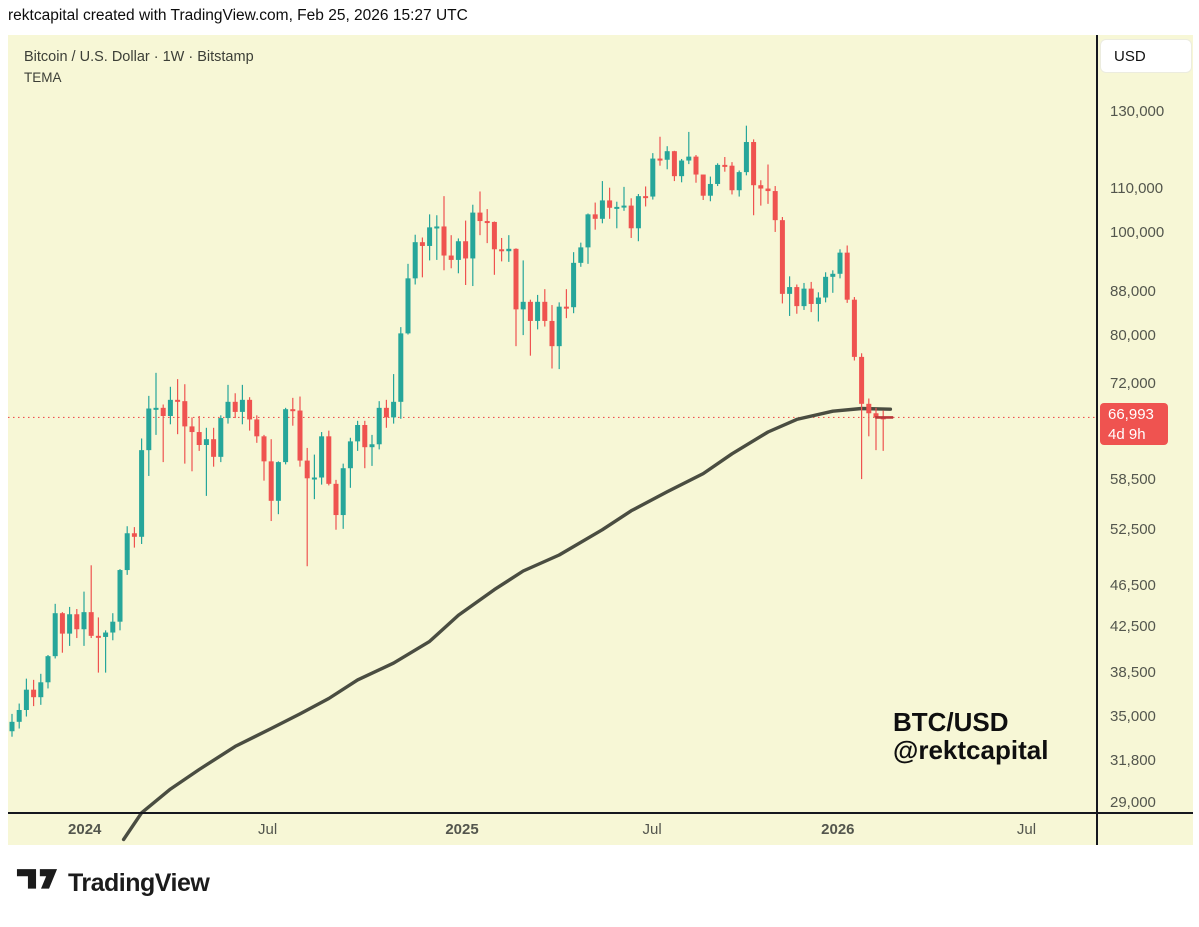 Image resolution: width=1199 pixels, height=927 pixels. I want to click on price-tick-label: 72,000, so click(1133, 384).